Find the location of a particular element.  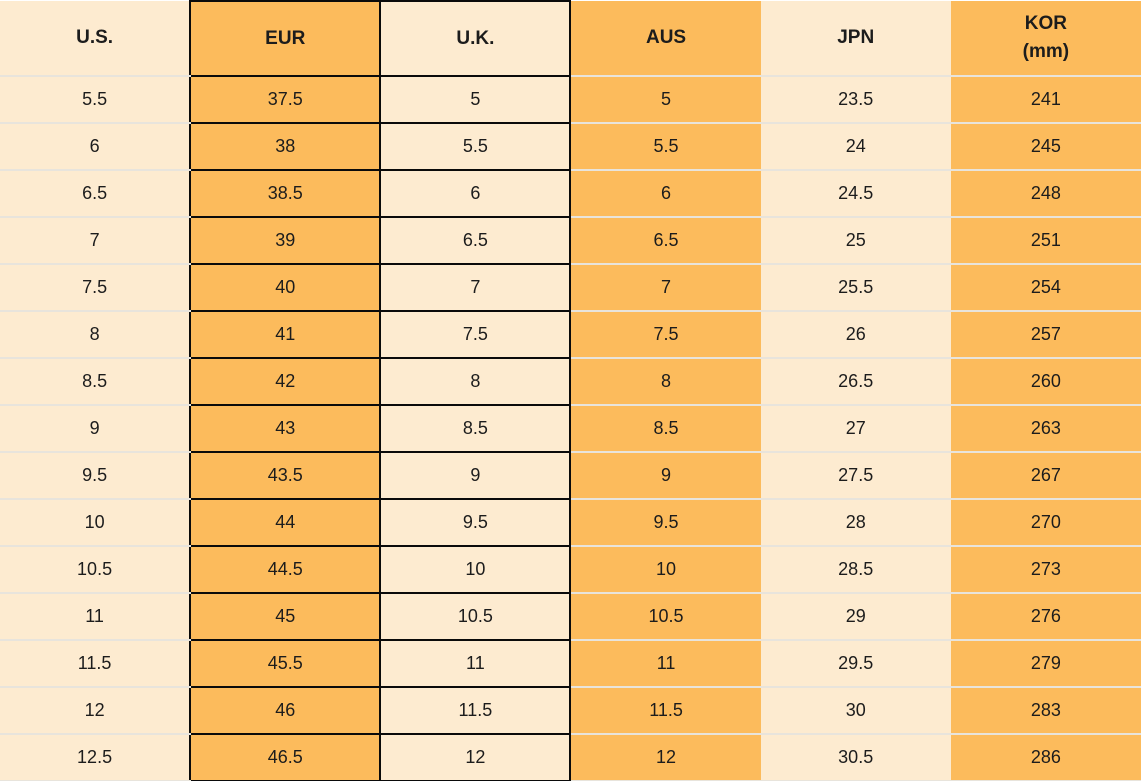

cell-jpn: 30.5 is located at coordinates (855, 757).